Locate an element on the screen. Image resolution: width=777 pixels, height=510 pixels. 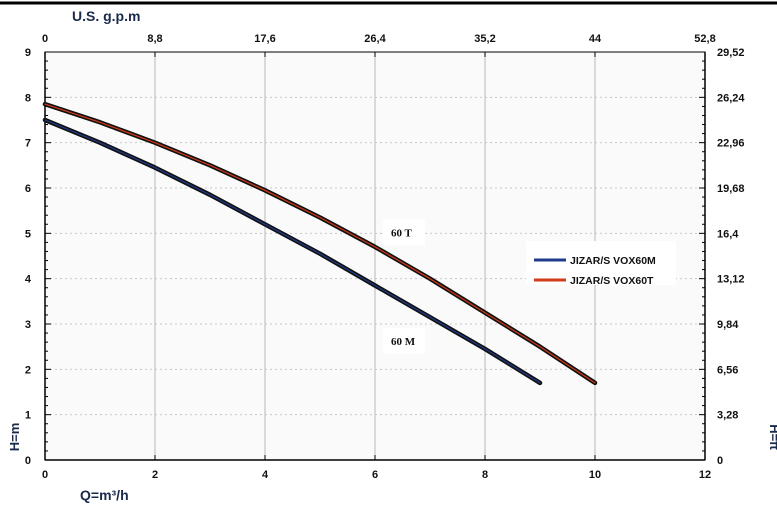
legend-box is located at coordinates (601, 263).